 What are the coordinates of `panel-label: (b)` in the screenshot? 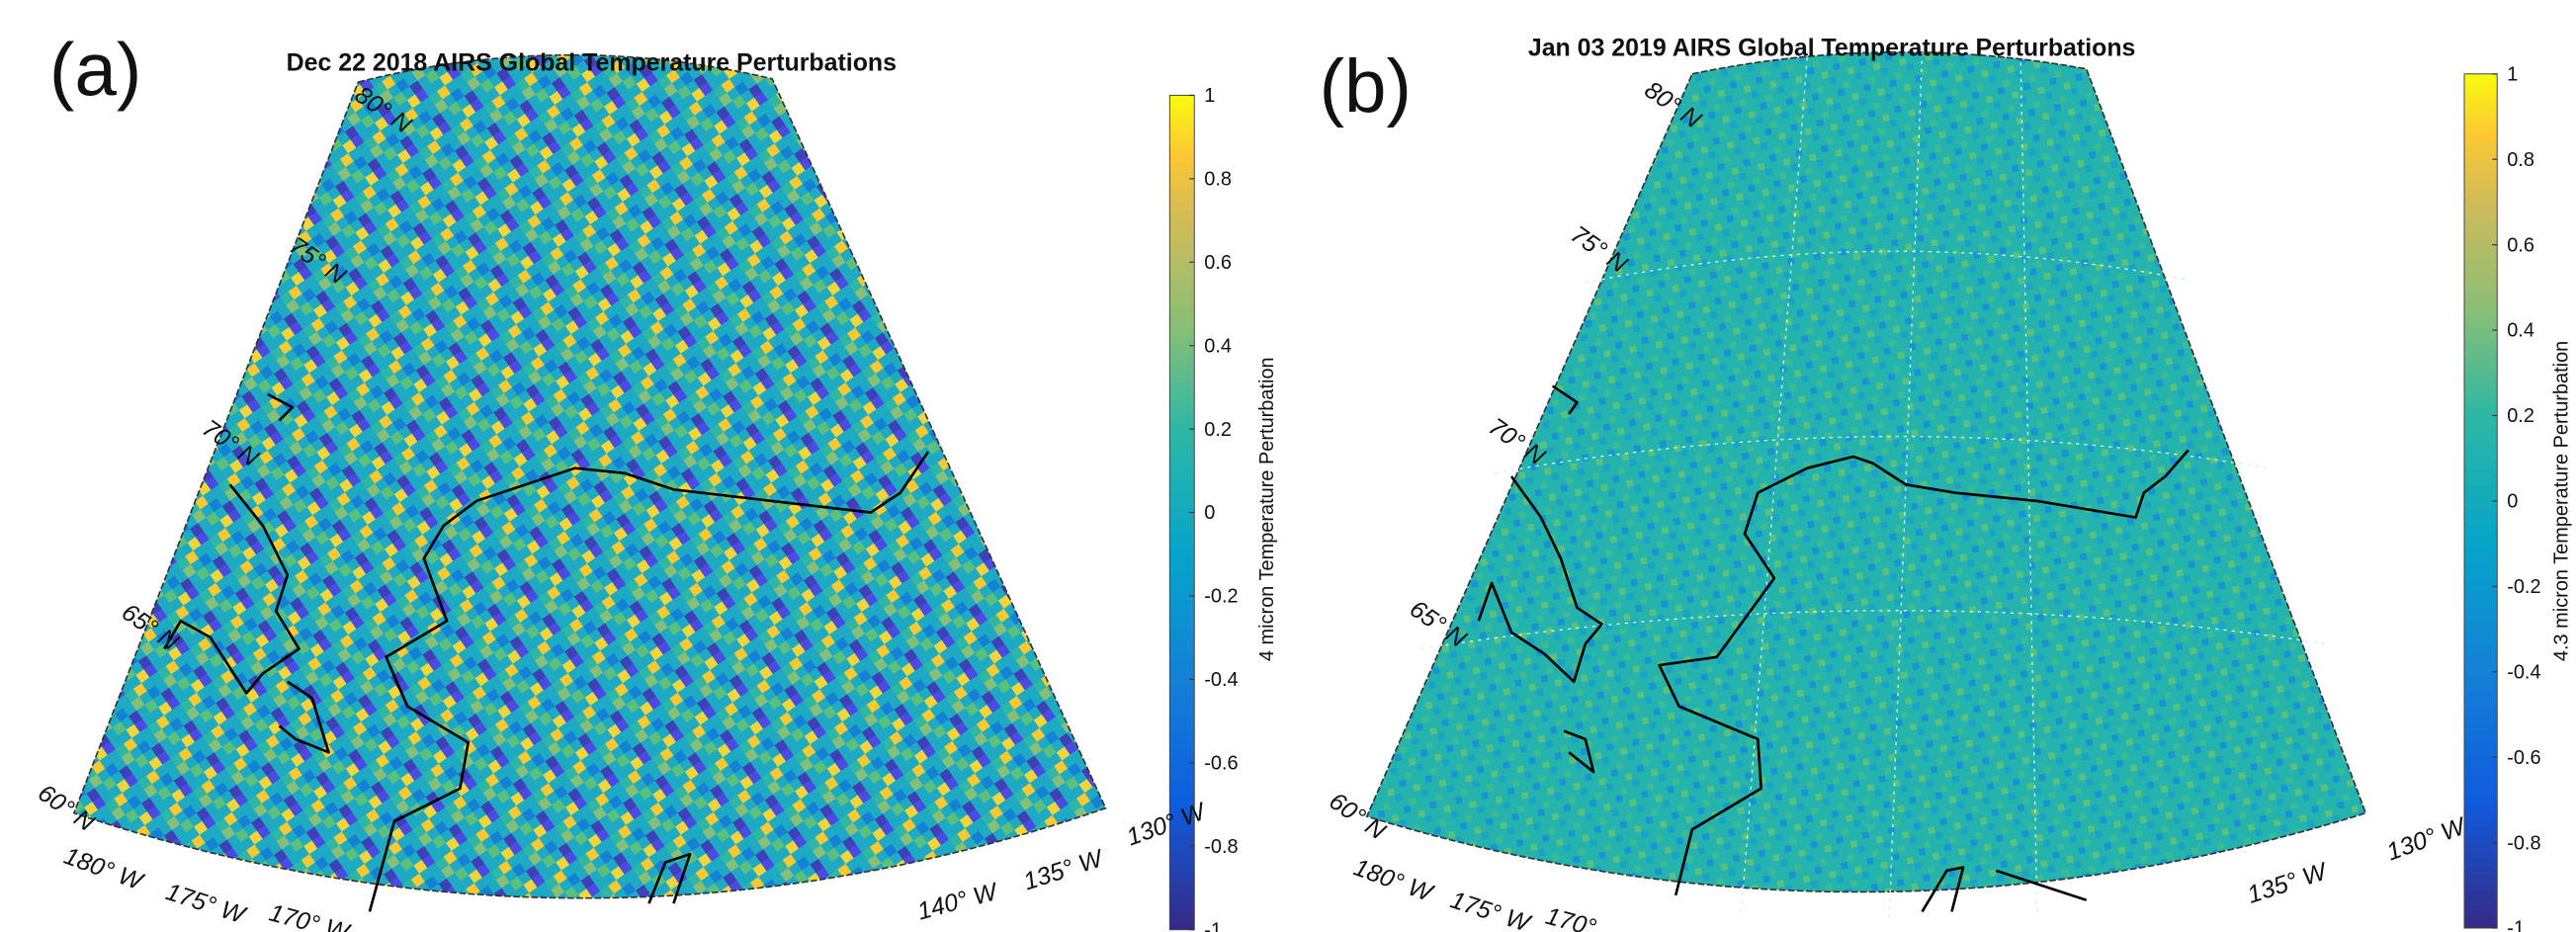 It's located at (1366, 86).